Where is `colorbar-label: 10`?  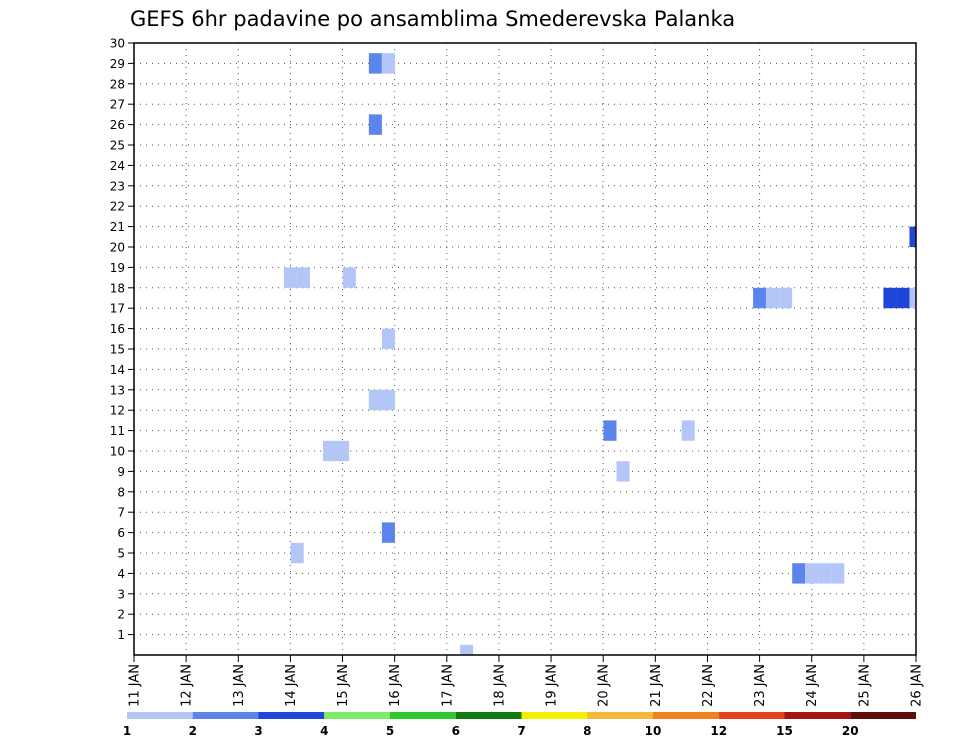
colorbar-label: 10 is located at coordinates (653, 731).